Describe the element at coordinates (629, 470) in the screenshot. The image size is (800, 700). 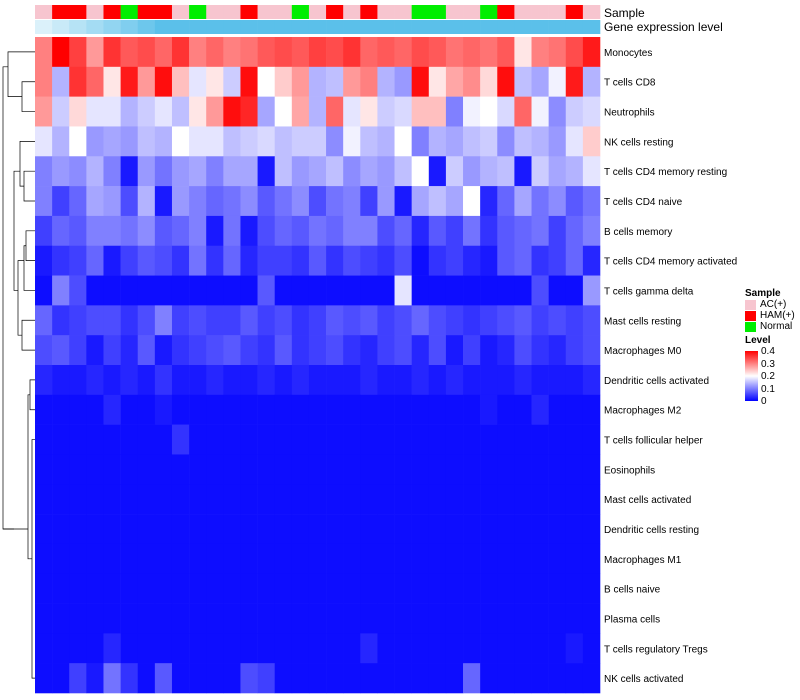
I see `row-label: Eosinophils` at that location.